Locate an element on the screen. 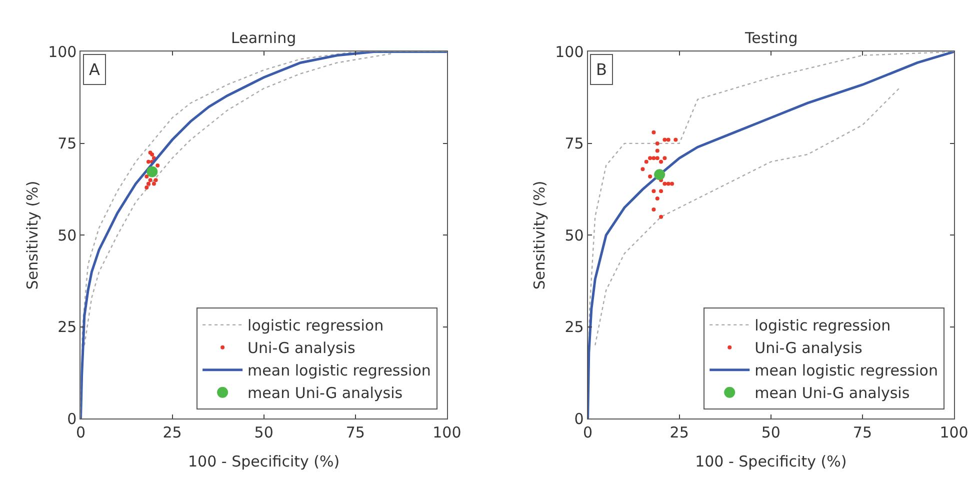  chart-title: Testing is located at coordinates (771, 38).